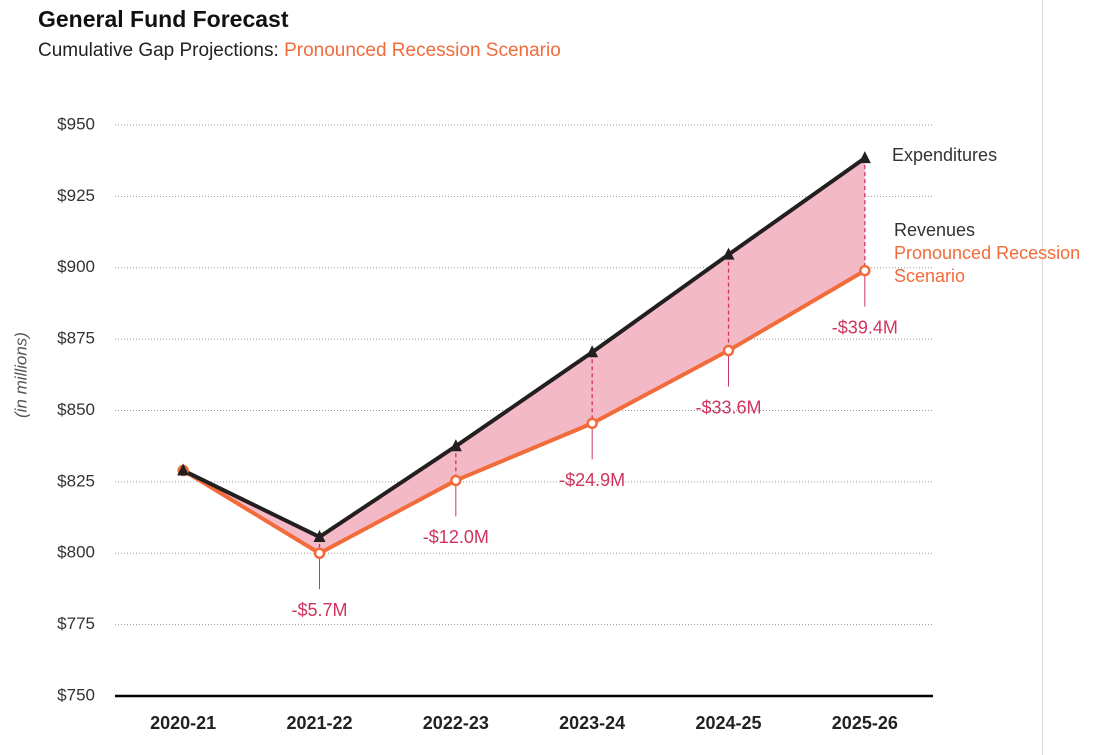 This screenshot has height=755, width=1097. I want to click on y-tick-label: $800, so click(76, 552).